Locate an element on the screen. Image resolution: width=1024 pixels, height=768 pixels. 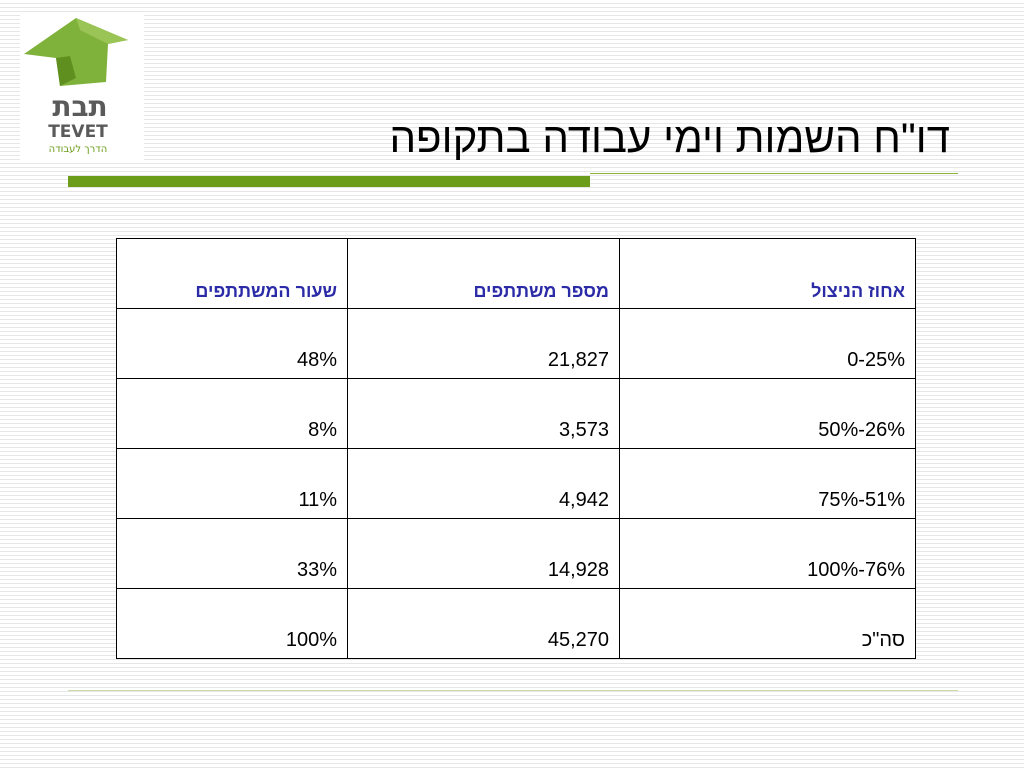
cell-utilization-range: 100%-76% is located at coordinates (767, 553).